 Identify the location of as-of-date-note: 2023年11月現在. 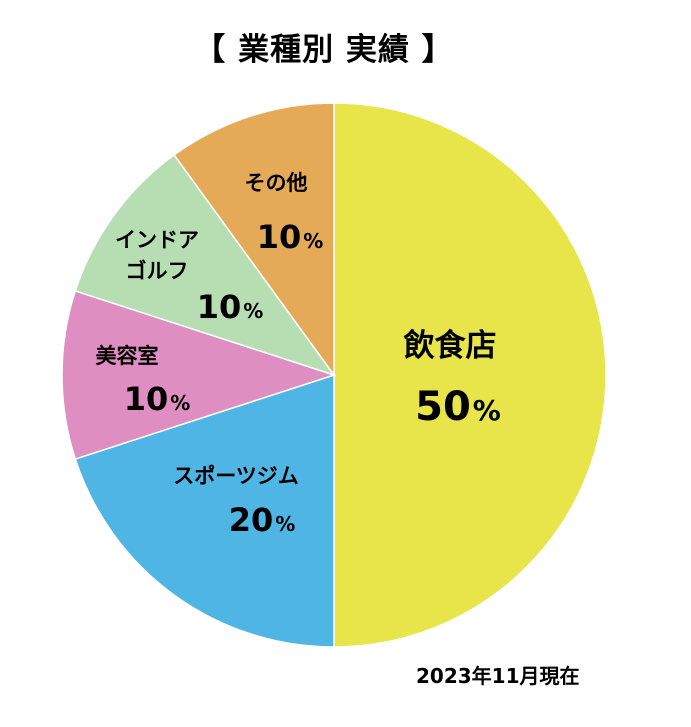
(498, 676).